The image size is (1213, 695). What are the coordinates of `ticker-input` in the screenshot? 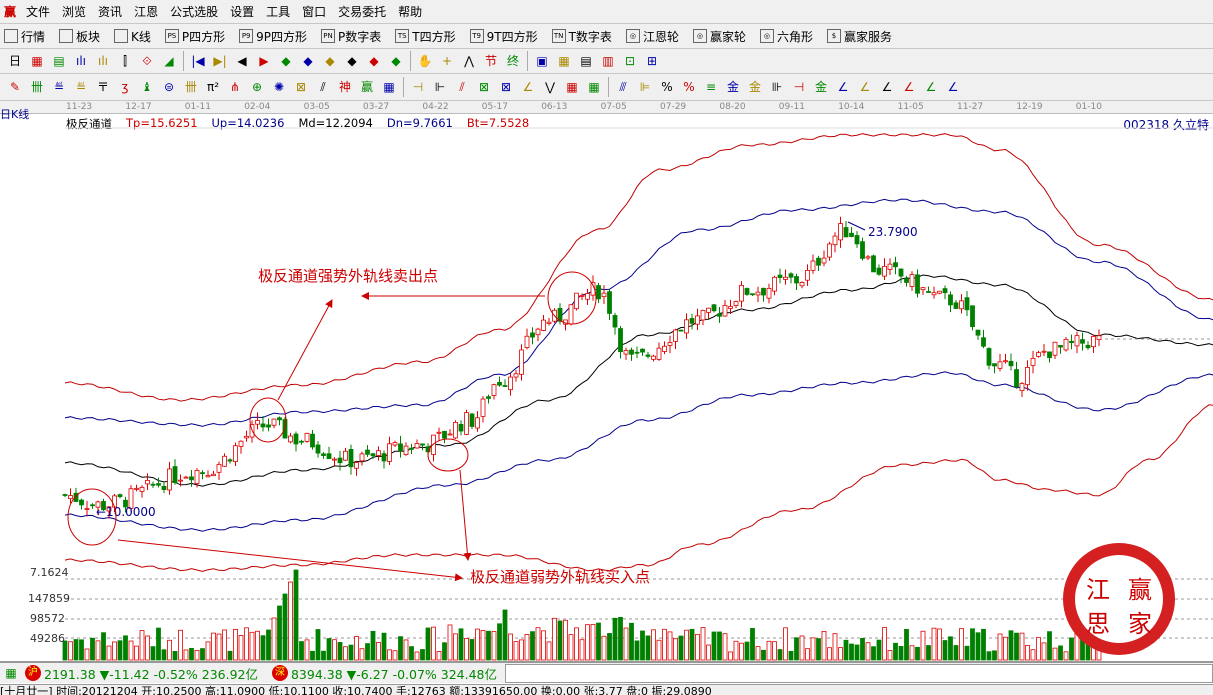 It's located at (859, 673).